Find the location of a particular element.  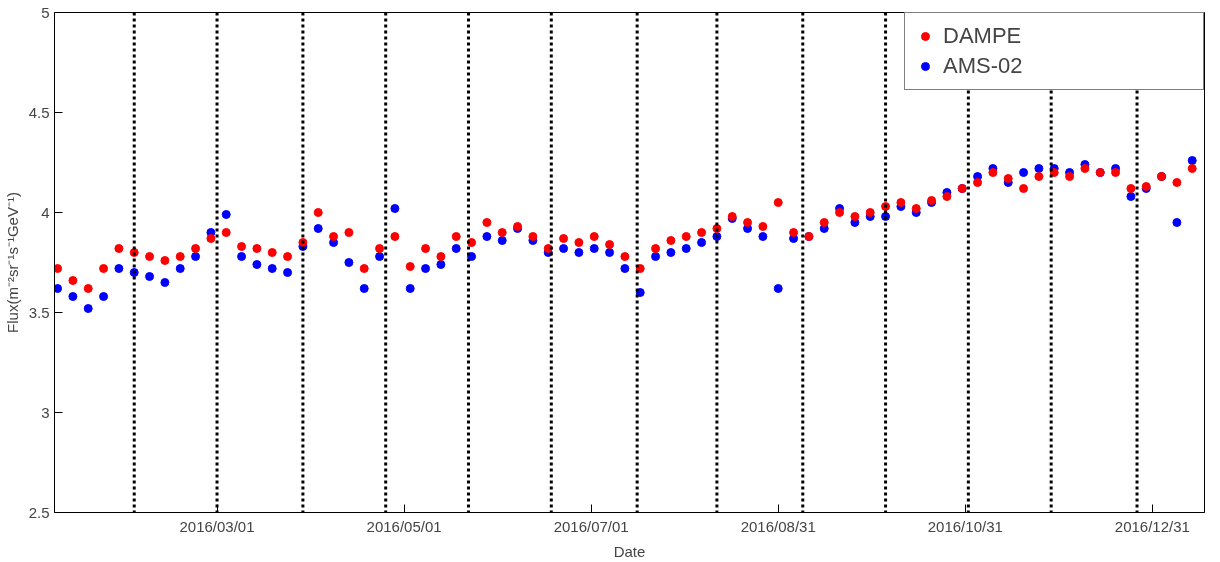

legend-label: DAMPE is located at coordinates (983, 36).